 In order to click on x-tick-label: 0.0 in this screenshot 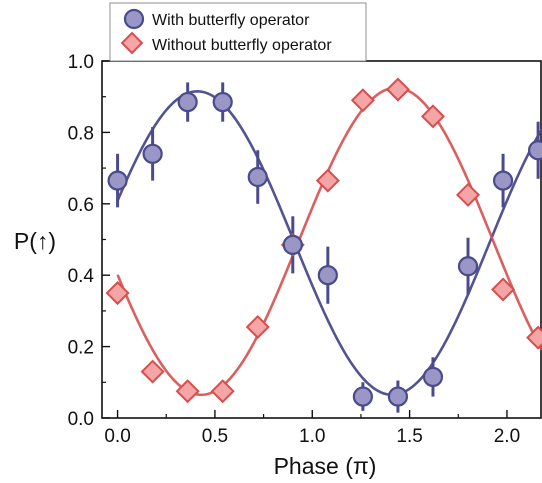, I will do `click(117, 436)`.